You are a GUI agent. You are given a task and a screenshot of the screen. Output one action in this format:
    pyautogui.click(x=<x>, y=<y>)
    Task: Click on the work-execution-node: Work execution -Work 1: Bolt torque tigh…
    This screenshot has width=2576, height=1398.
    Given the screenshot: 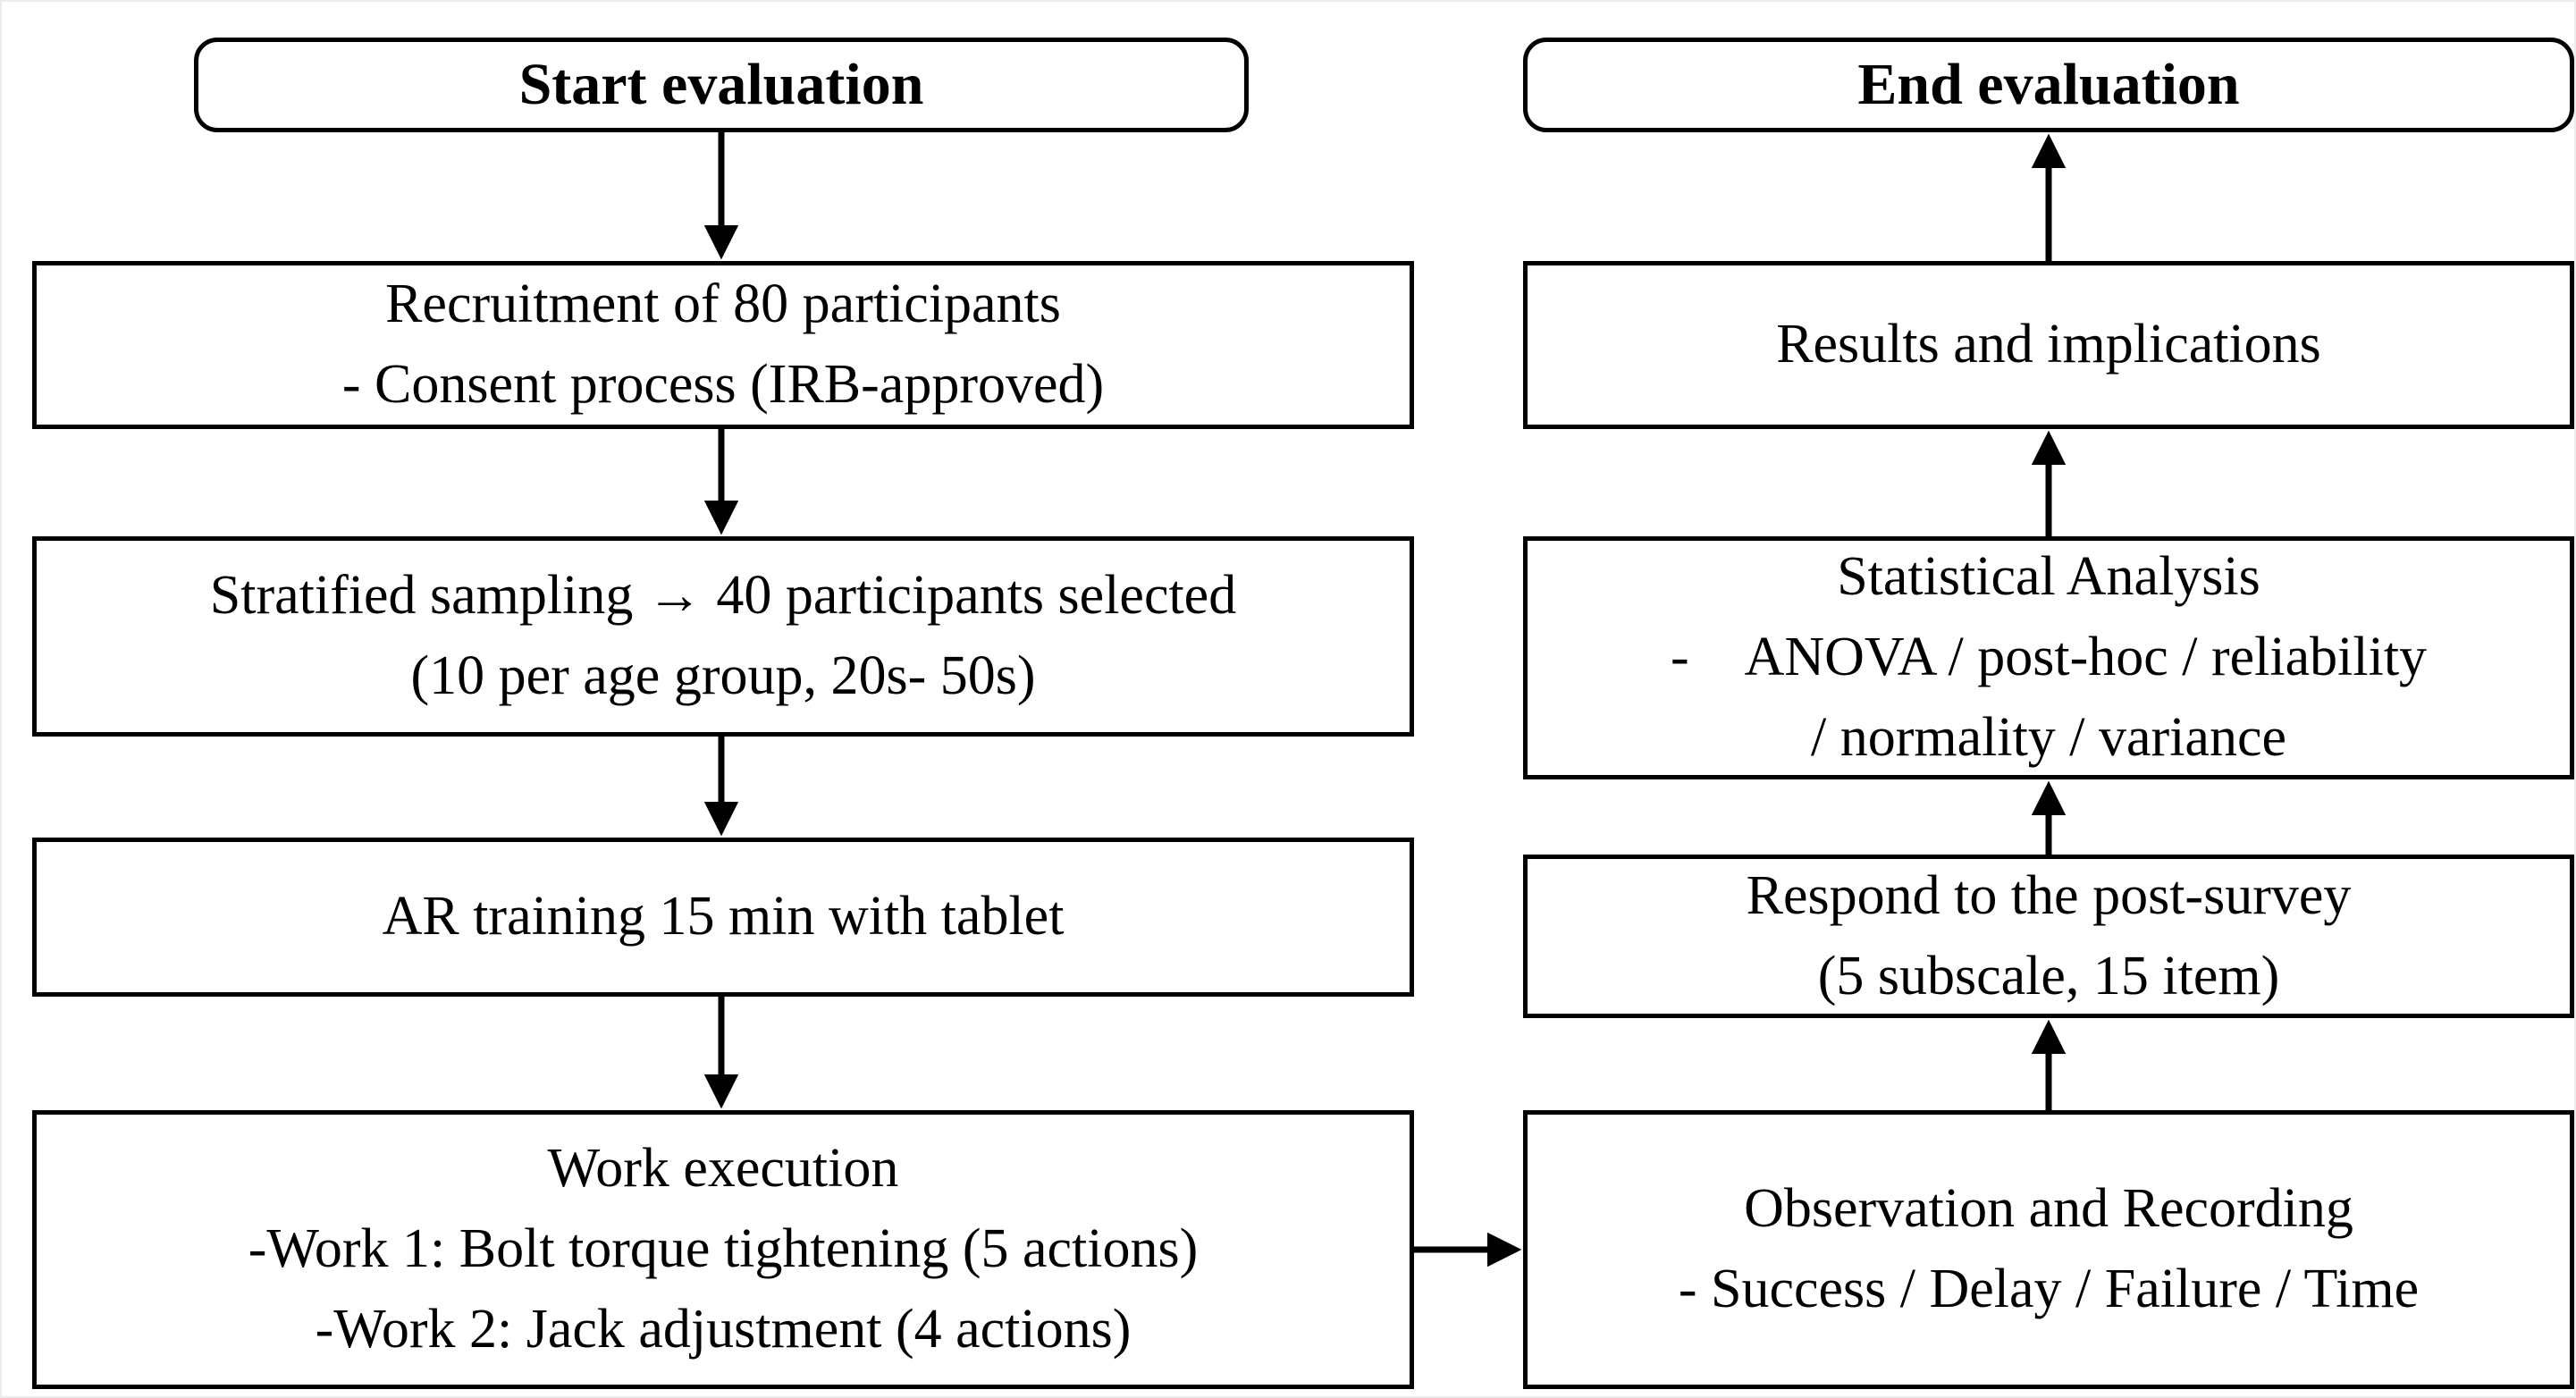 What is the action you would take?
    pyautogui.click(x=723, y=1249)
    